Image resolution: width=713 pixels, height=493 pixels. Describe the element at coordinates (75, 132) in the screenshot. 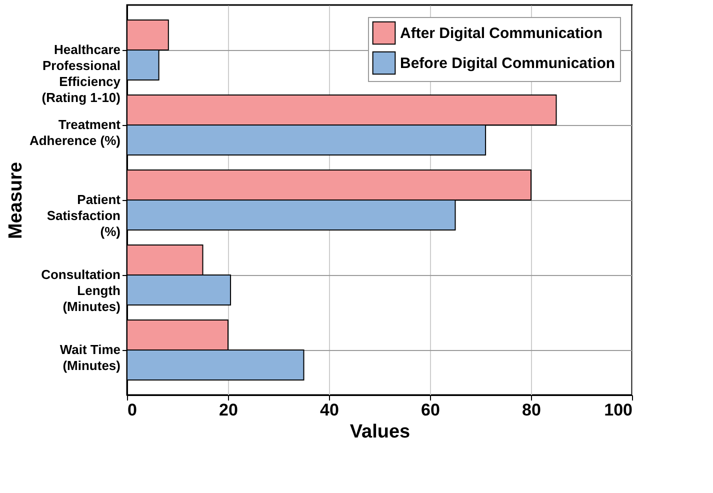

I see `y-tick-label: Treatment Adherence (%)` at that location.